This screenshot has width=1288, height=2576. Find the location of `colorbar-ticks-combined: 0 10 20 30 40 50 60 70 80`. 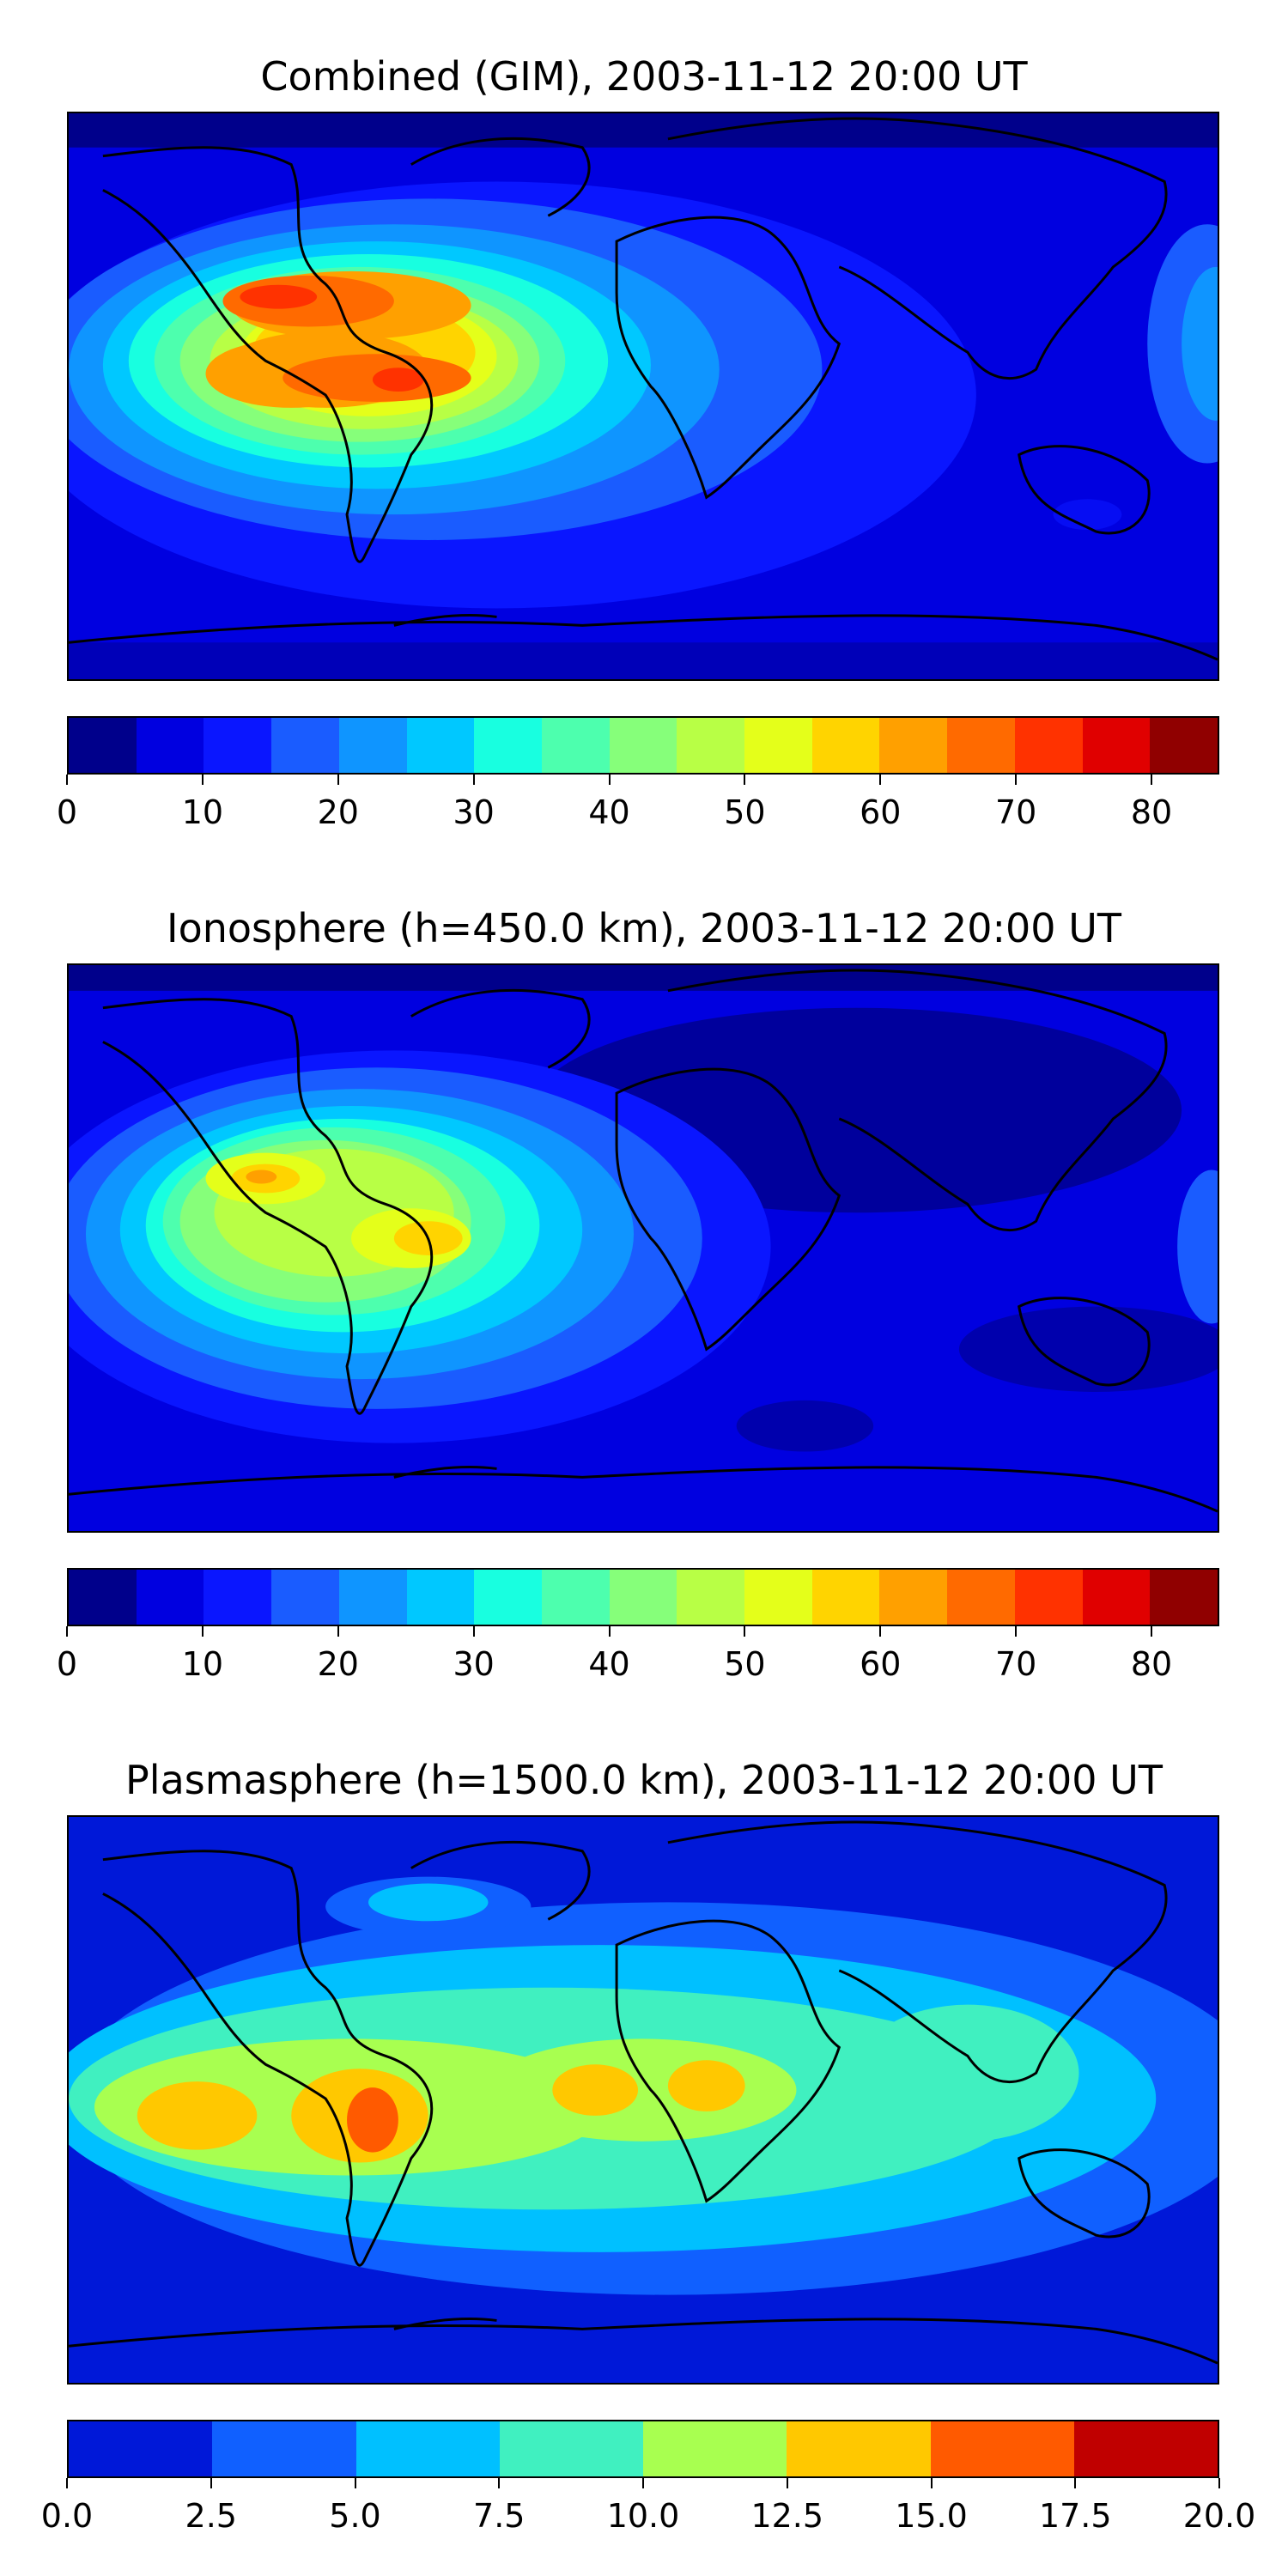

colorbar-ticks-combined: 0 10 20 30 40 50 60 70 80 is located at coordinates (638, 803).